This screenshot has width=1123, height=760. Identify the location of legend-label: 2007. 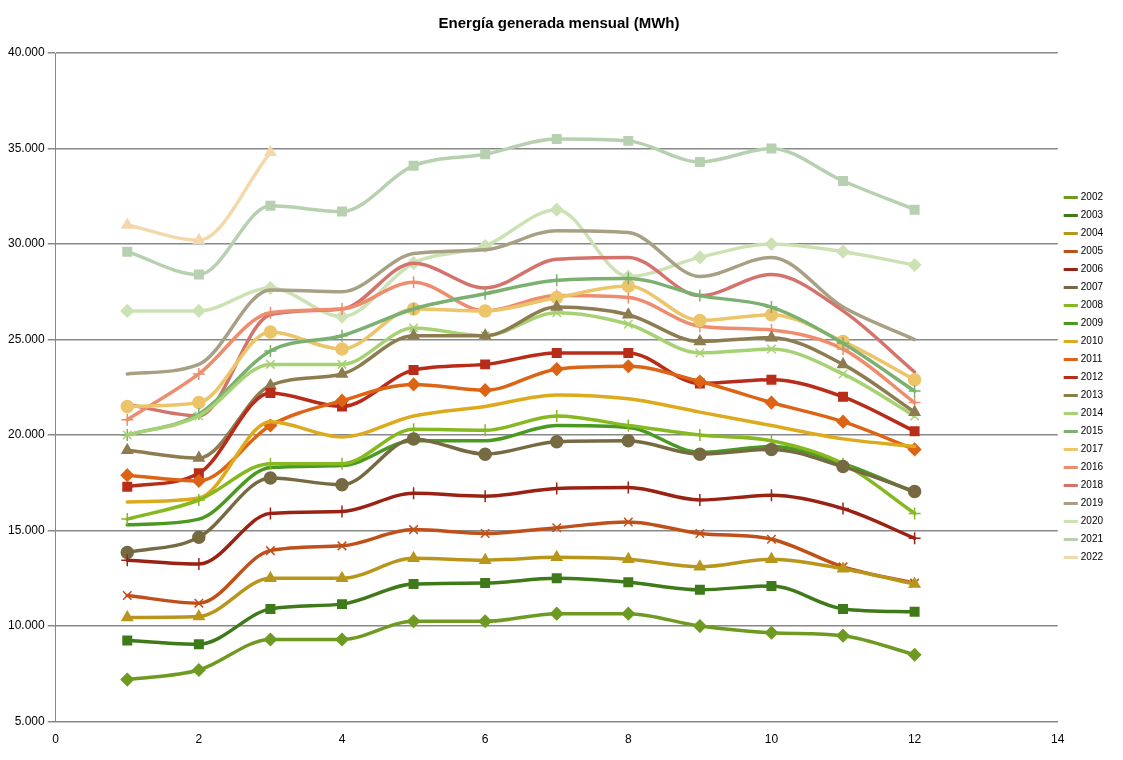
(1092, 287).